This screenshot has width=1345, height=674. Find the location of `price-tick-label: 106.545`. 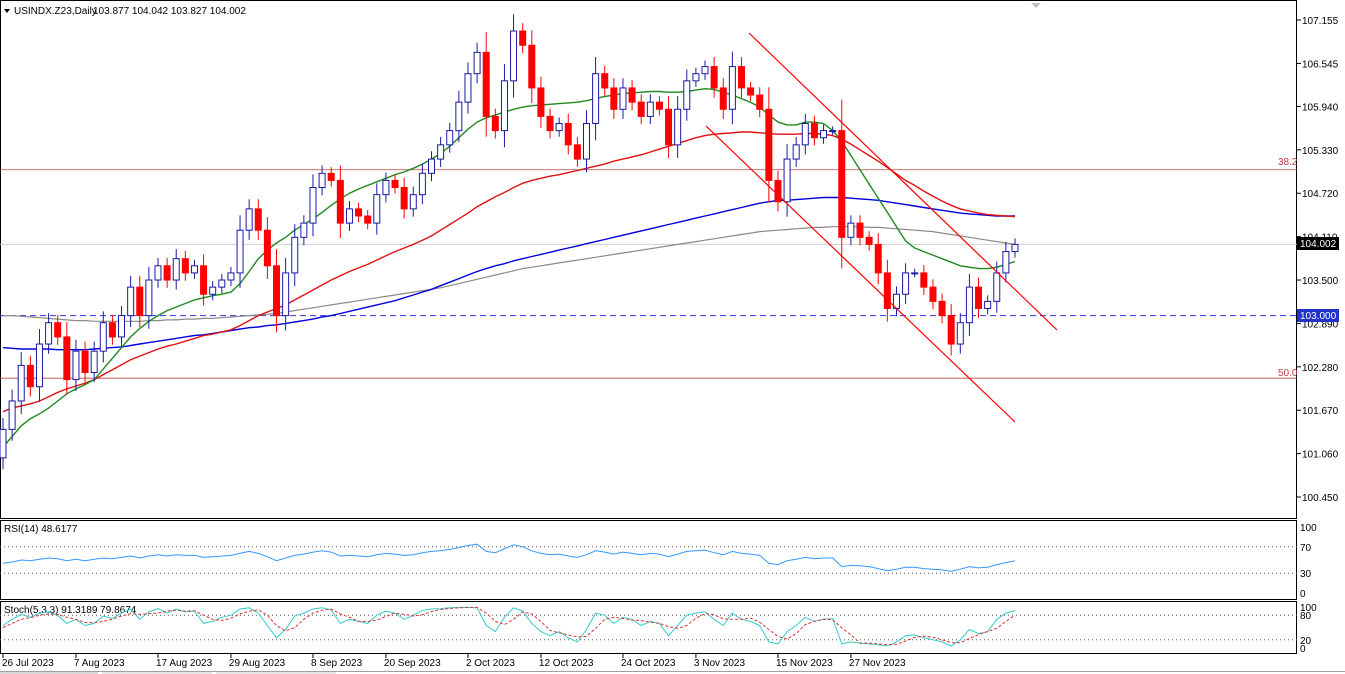

price-tick-label: 106.545 is located at coordinates (1320, 64).